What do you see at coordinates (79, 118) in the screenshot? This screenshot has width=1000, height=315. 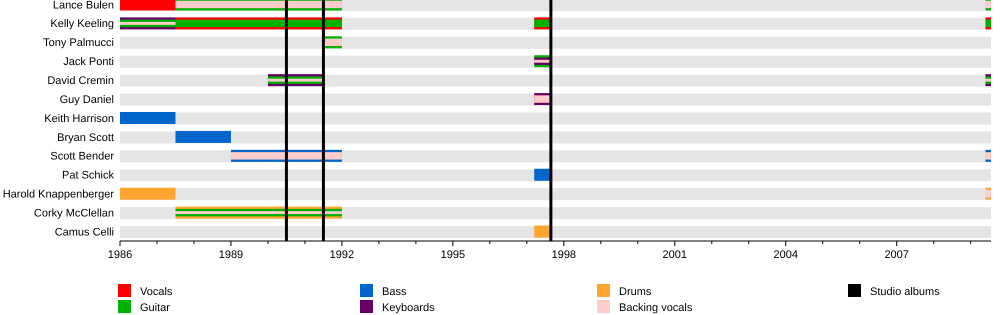 I see `y-tick-label: Keith Harrison` at bounding box center [79, 118].